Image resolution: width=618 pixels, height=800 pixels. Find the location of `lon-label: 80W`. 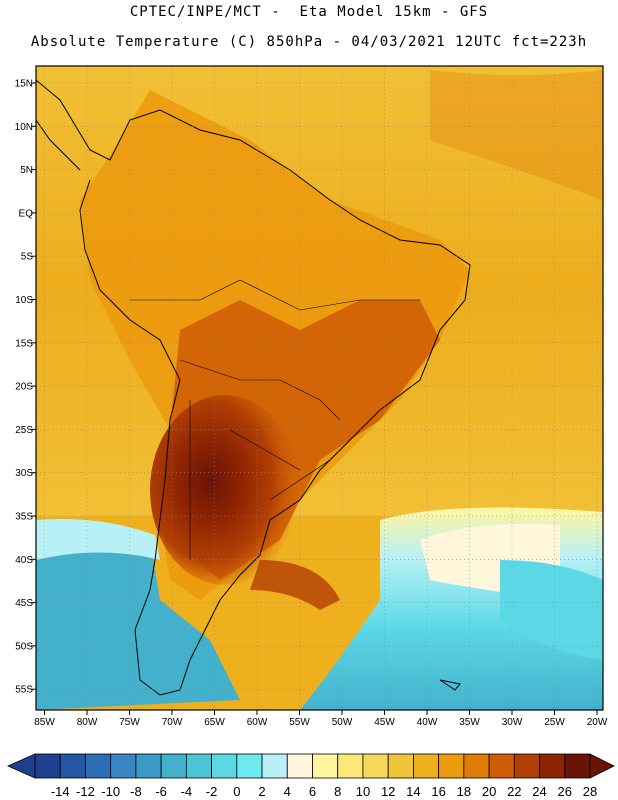

lon-label: 80W is located at coordinates (87, 722).